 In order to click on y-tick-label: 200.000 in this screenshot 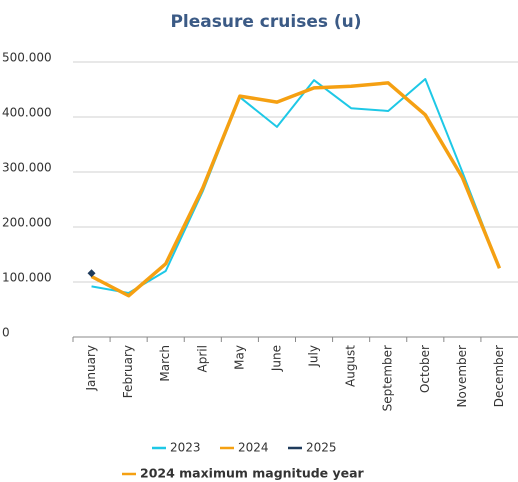, I will do `click(27, 223)`.